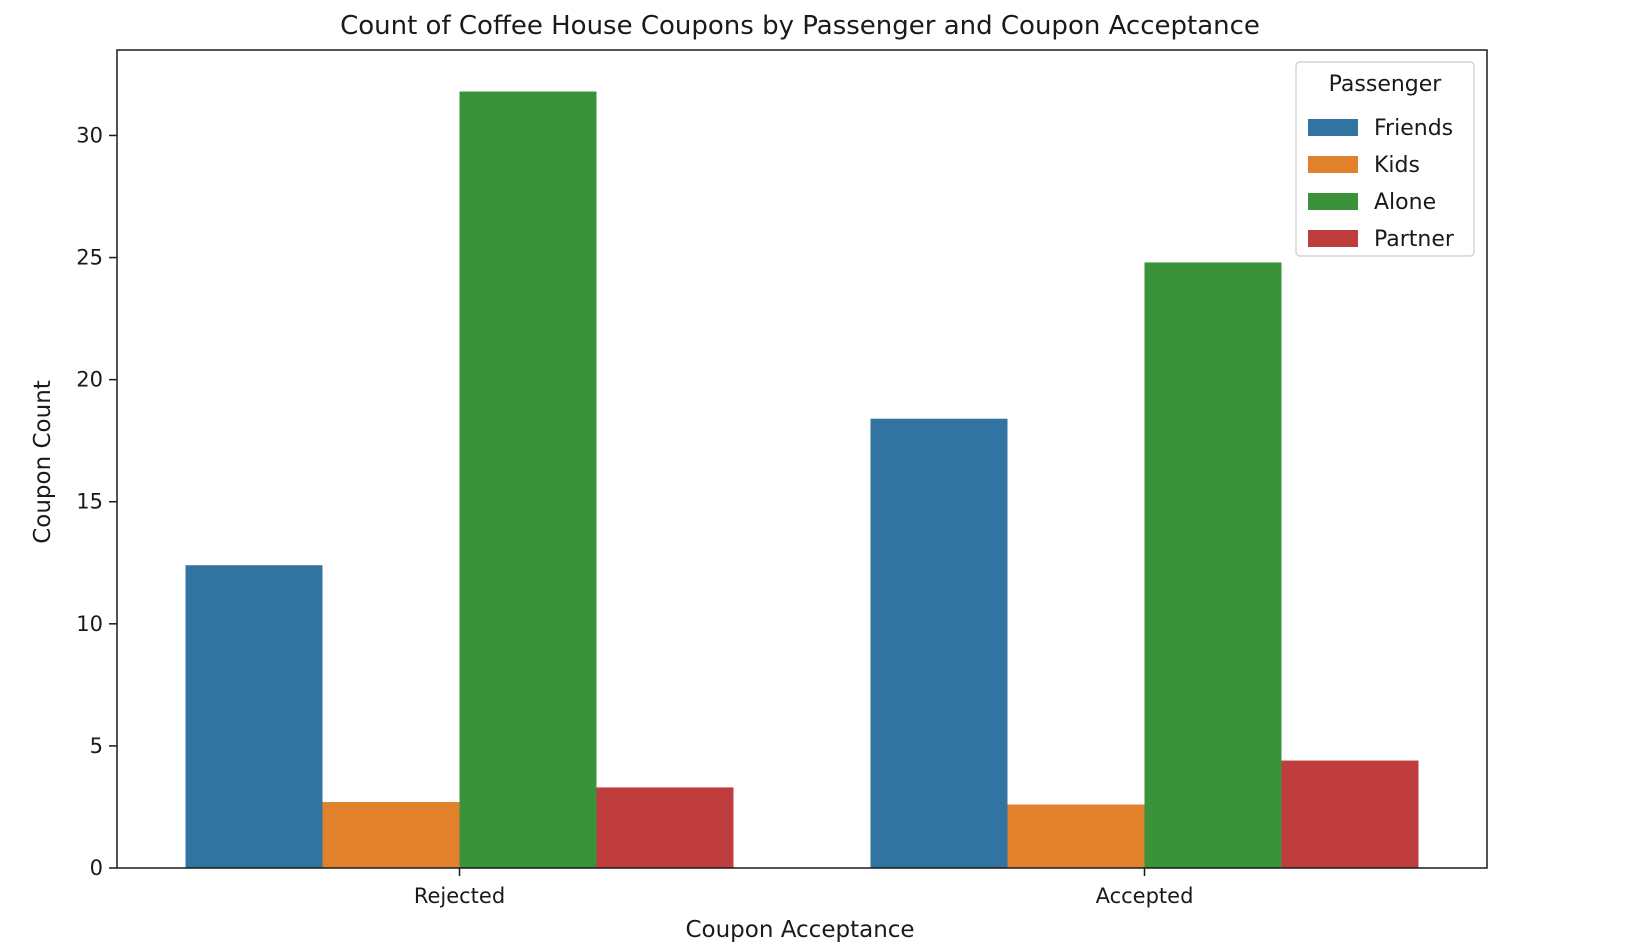 The width and height of the screenshot is (1634, 950). What do you see at coordinates (89, 624) in the screenshot?
I see `y-tick-label: 10` at bounding box center [89, 624].